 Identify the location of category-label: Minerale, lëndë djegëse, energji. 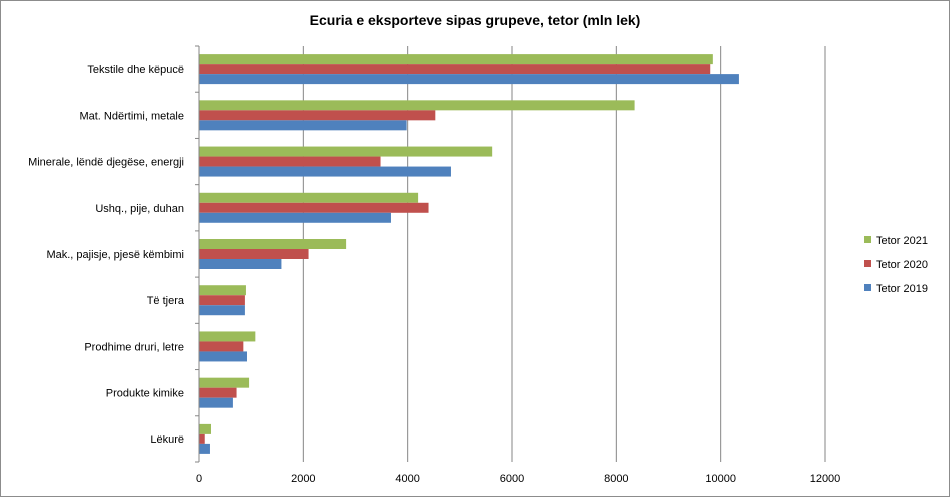
(106, 163).